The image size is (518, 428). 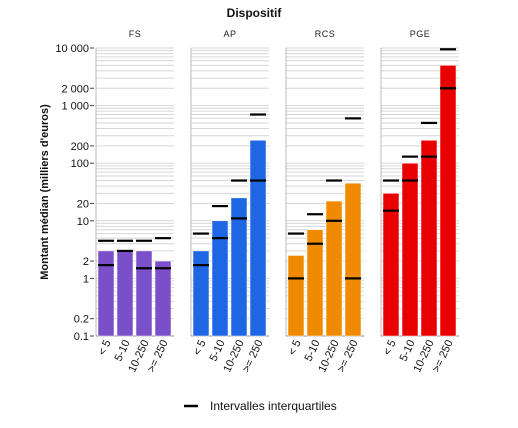 What do you see at coordinates (75, 107) in the screenshot?
I see `y-tick-label: 1 000` at bounding box center [75, 107].